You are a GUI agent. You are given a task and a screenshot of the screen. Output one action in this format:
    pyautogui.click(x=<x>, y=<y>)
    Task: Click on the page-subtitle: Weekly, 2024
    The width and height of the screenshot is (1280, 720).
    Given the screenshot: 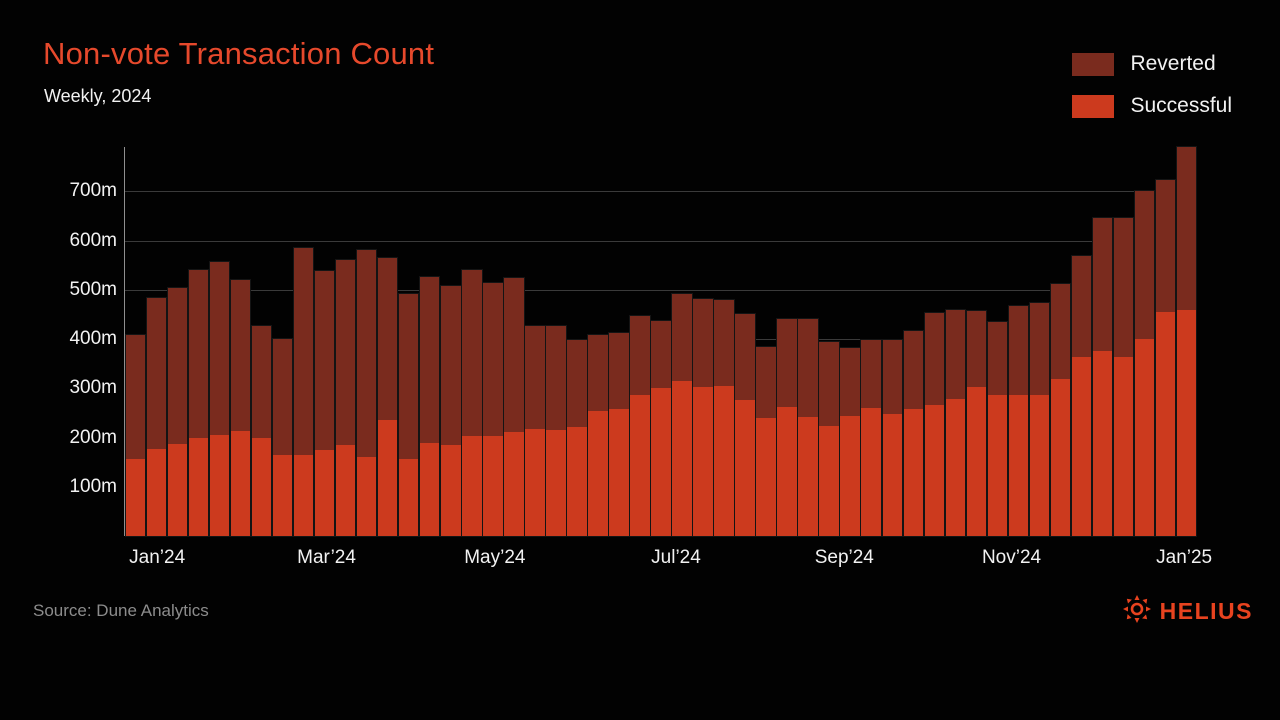 What is the action you would take?
    pyautogui.click(x=98, y=96)
    